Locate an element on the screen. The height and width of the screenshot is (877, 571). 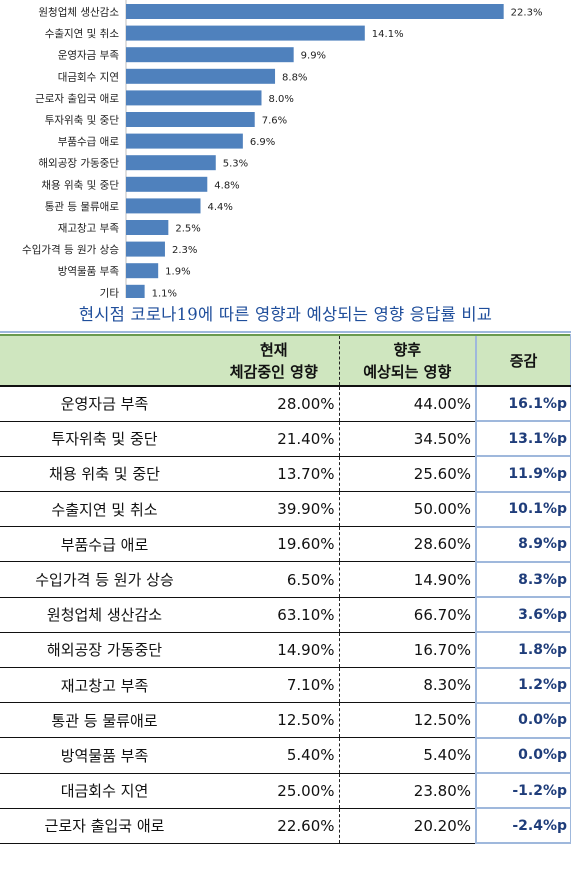
table-title: 현시점 코로나19에 따른 영향과 예상되는 영향 응답률 비교 is located at coordinates (285, 314).